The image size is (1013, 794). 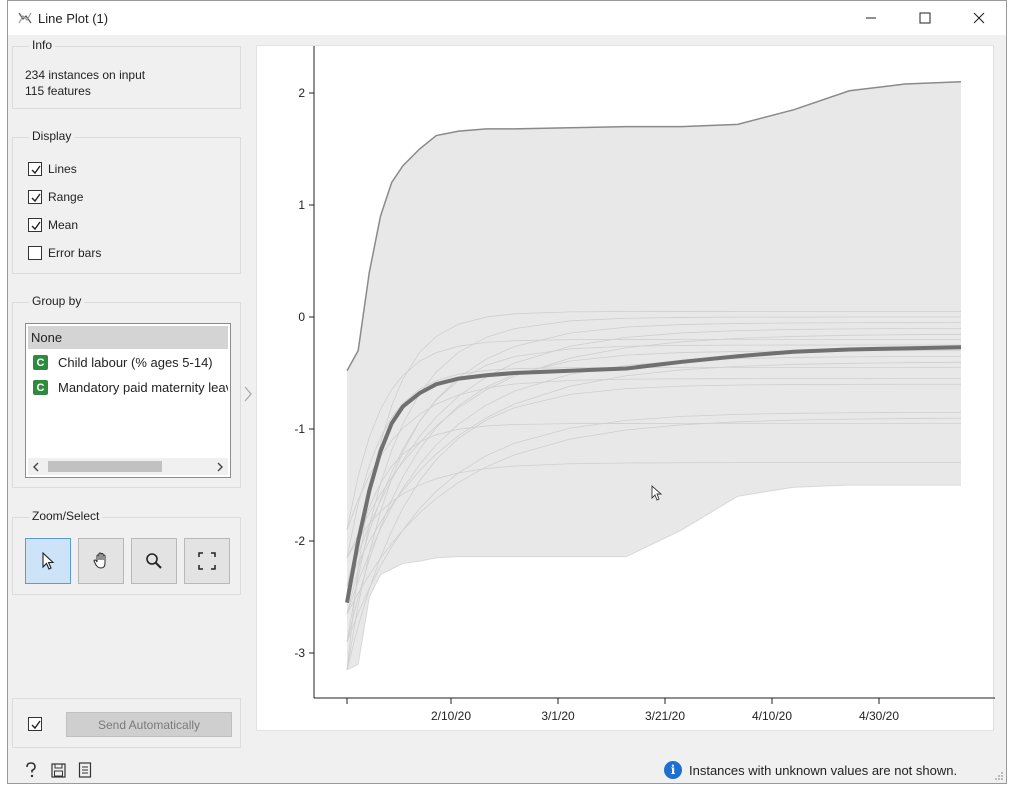 What do you see at coordinates (665, 716) in the screenshot?
I see `x-tick-label: 3/21/20` at bounding box center [665, 716].